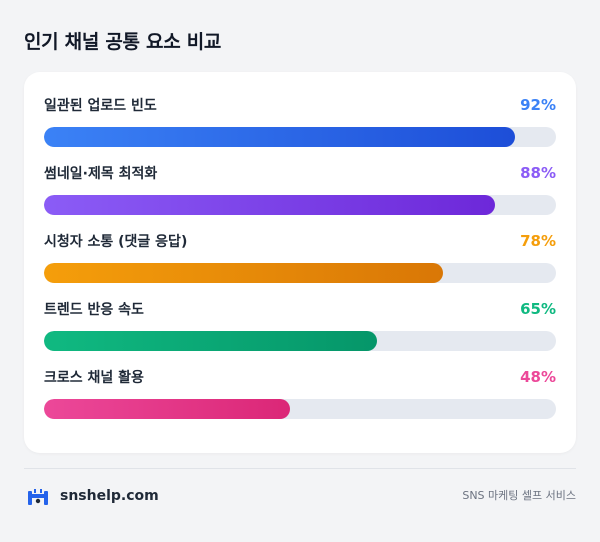  What do you see at coordinates (538, 173) in the screenshot?
I see `bar-value-label: 88%` at bounding box center [538, 173].